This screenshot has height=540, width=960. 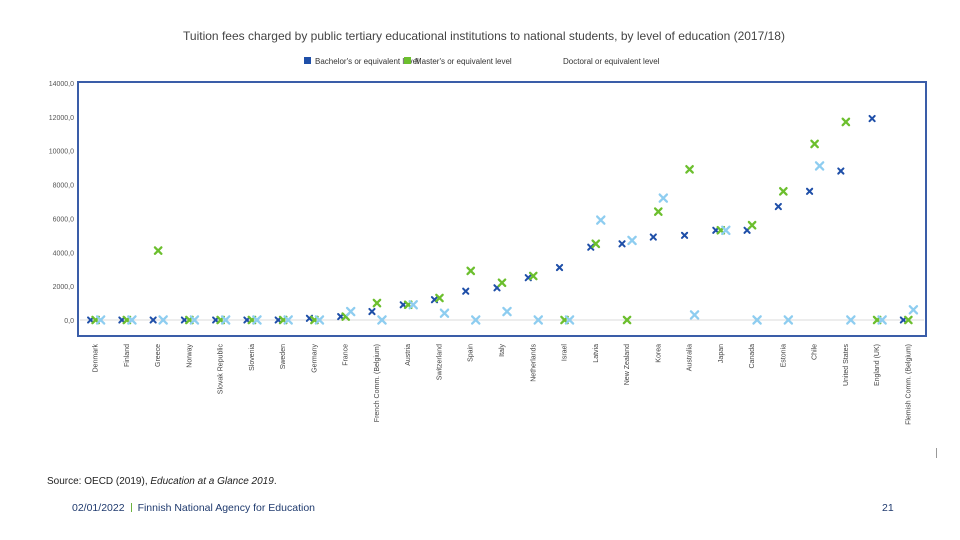 What do you see at coordinates (721, 353) in the screenshot?
I see `x-tick-label: Japan` at bounding box center [721, 353].